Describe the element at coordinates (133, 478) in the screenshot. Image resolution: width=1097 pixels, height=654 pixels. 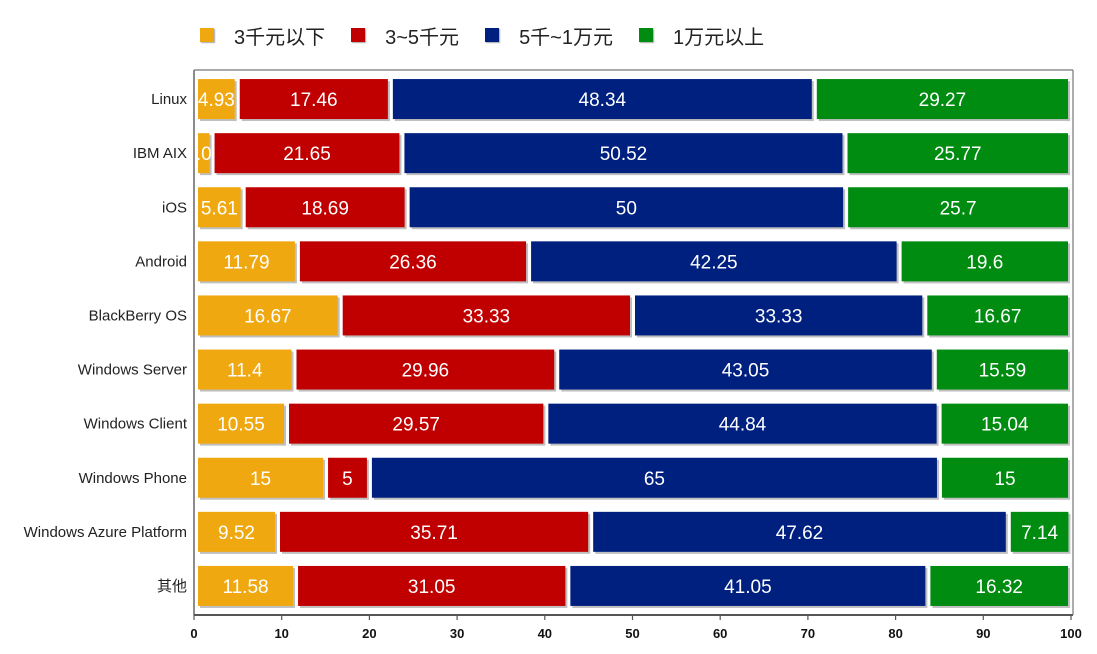
I see `category-label: Windows Phone` at that location.